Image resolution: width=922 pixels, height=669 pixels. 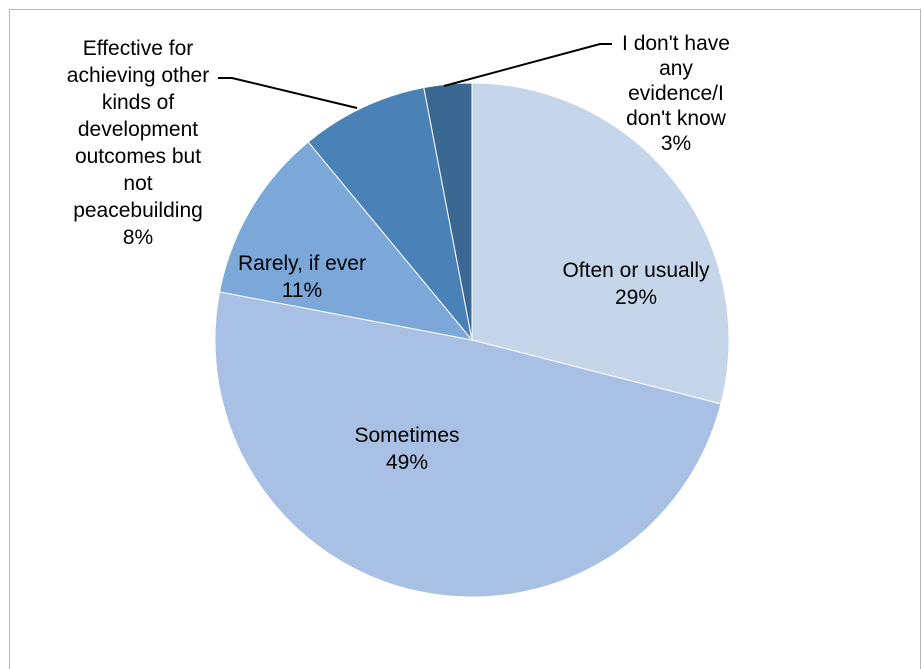 What do you see at coordinates (302, 290) in the screenshot?
I see `data-label-line: 11%` at bounding box center [302, 290].